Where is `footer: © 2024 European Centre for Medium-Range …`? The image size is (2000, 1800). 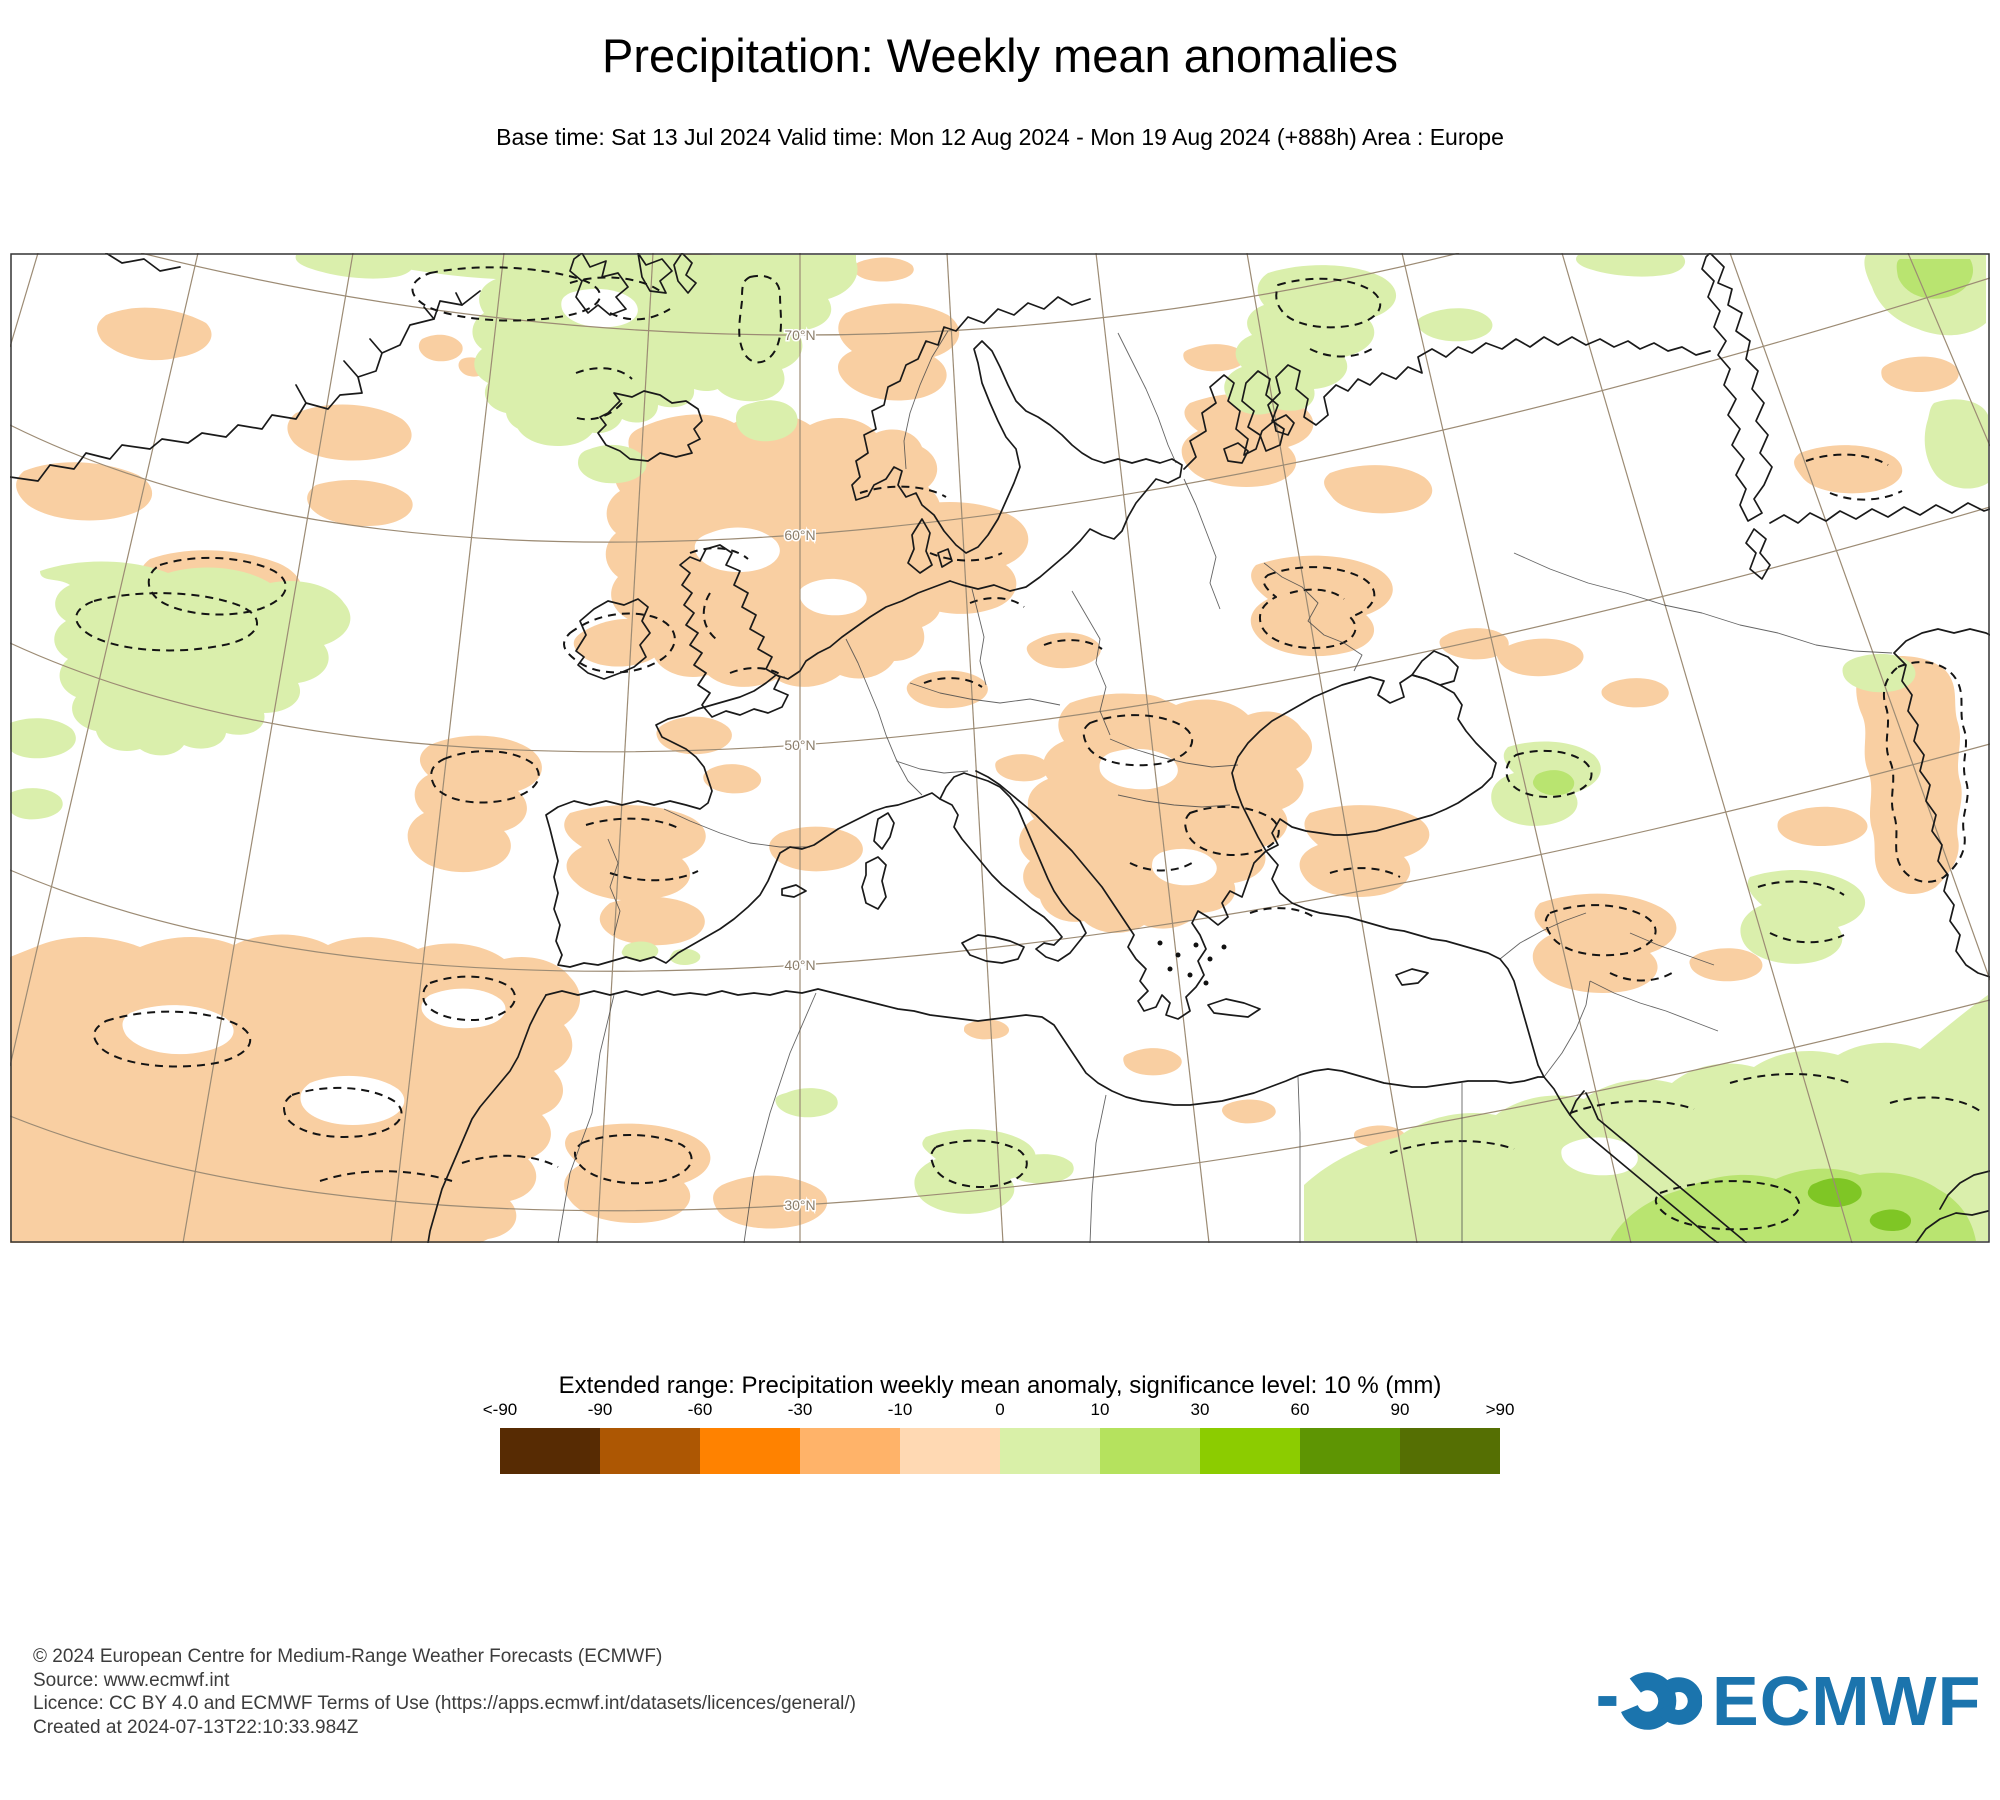
footer: © 2024 European Centre for Medium-Range … is located at coordinates (444, 1692).